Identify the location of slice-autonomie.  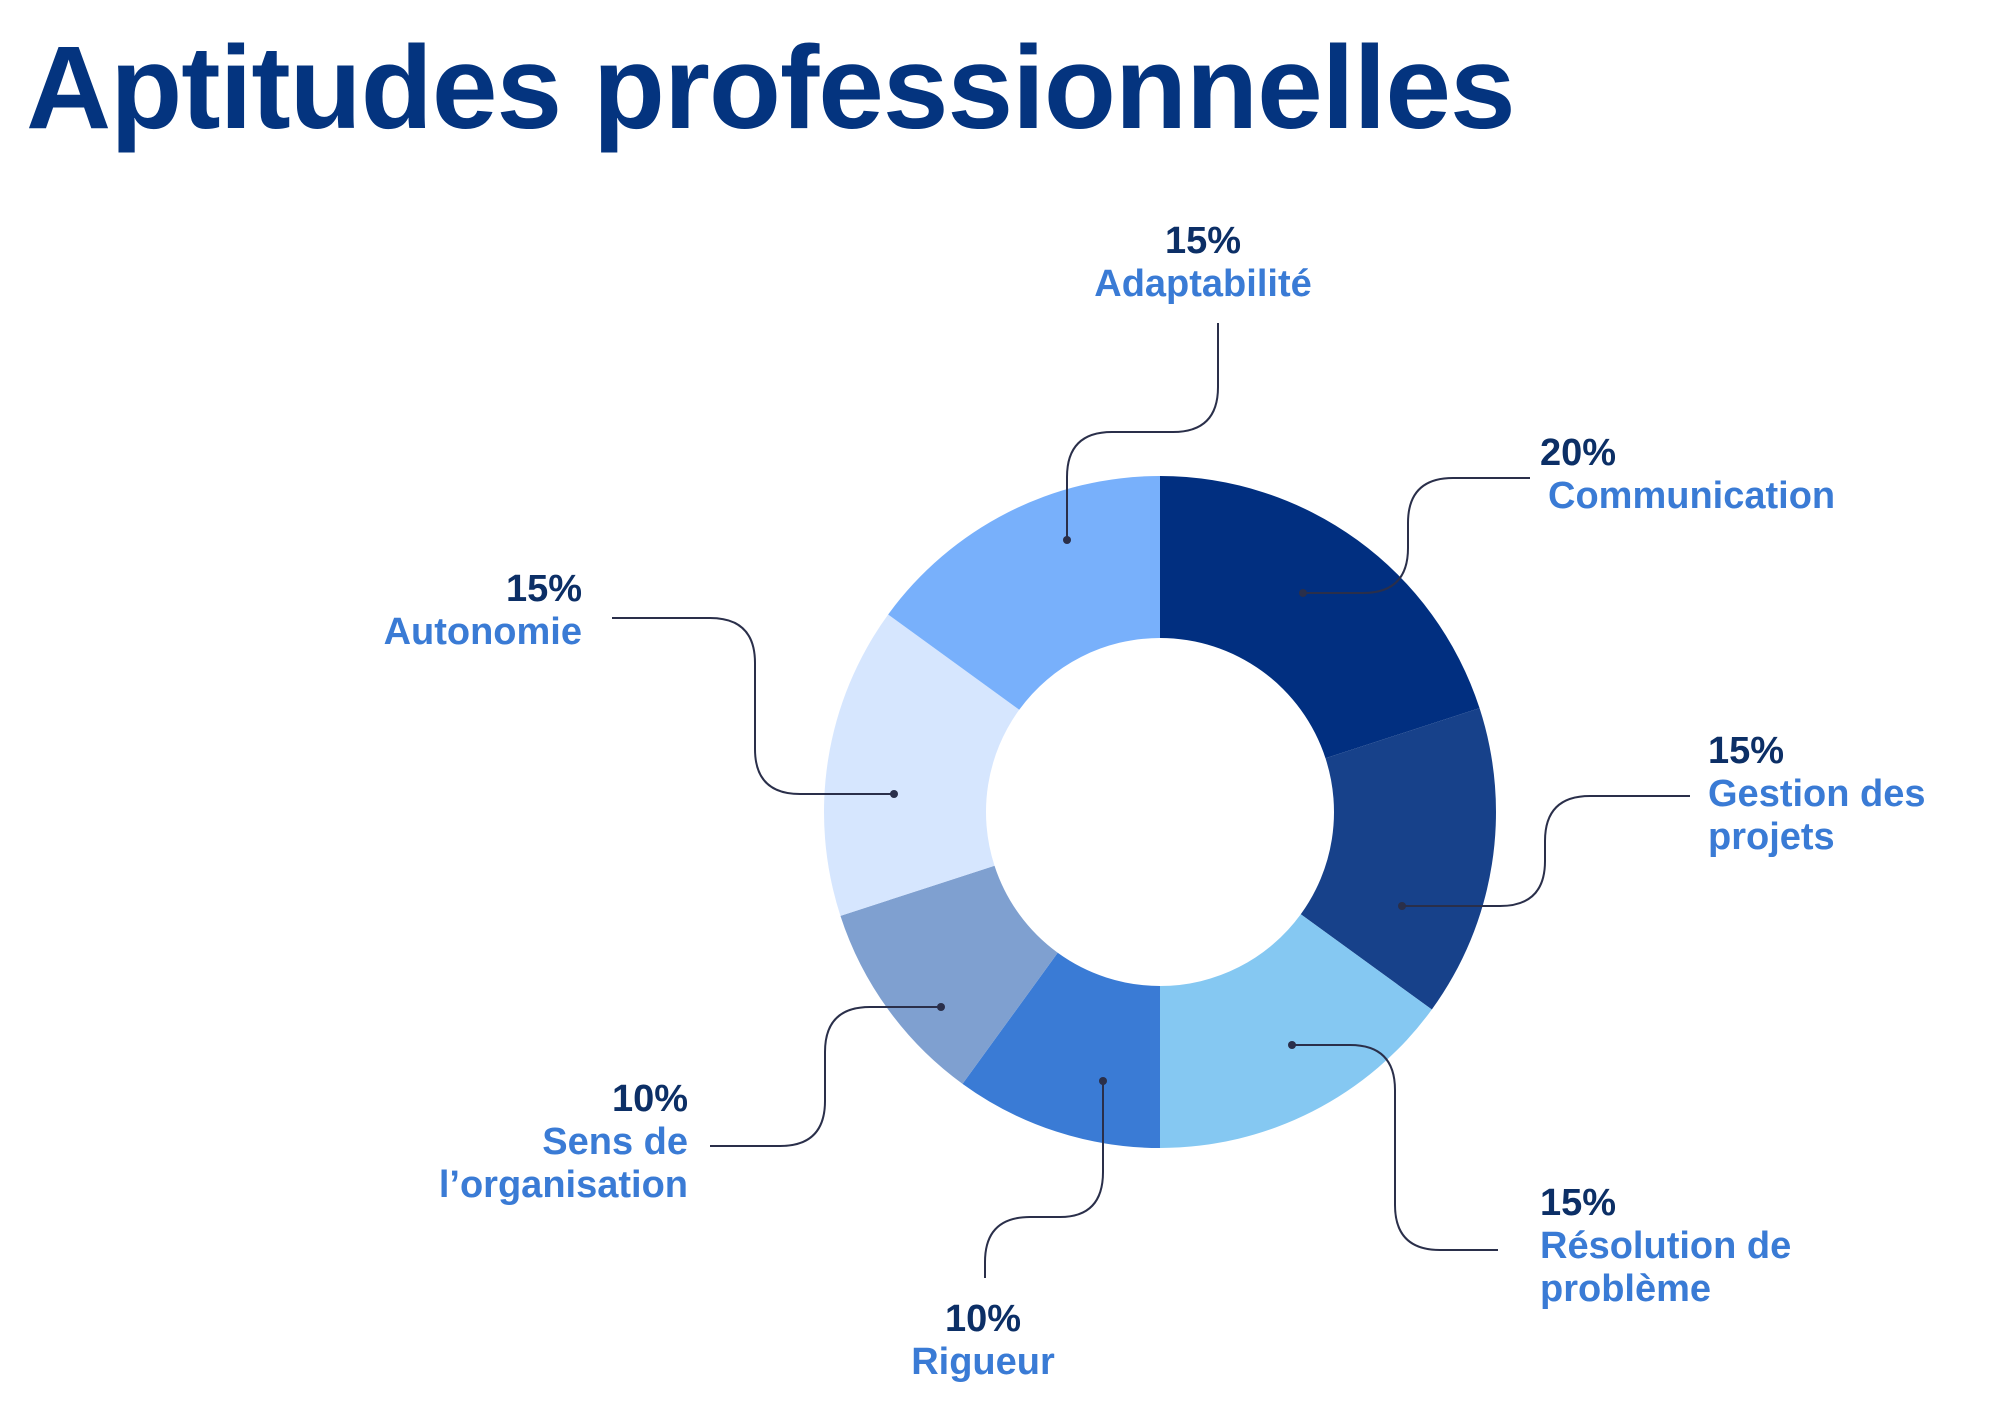
(922, 765).